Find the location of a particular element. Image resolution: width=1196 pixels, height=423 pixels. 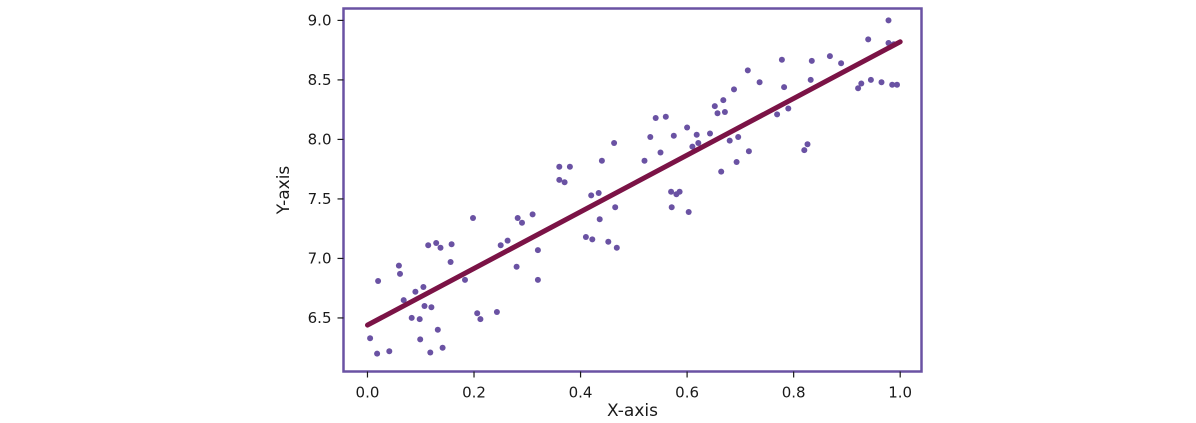

y-tick-label: 9.0 is located at coordinates (320, 20).